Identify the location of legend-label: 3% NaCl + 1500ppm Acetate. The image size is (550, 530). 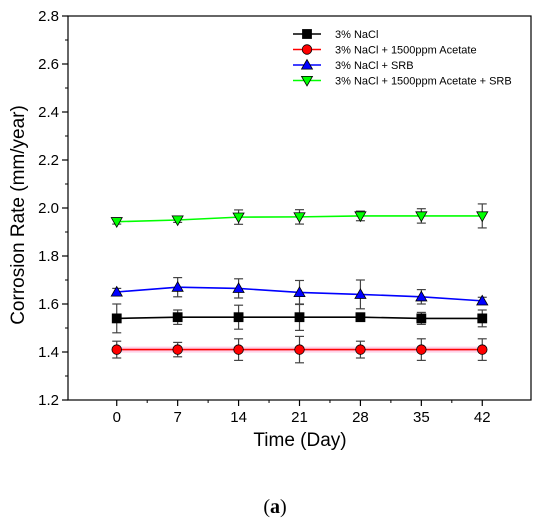
(406, 51).